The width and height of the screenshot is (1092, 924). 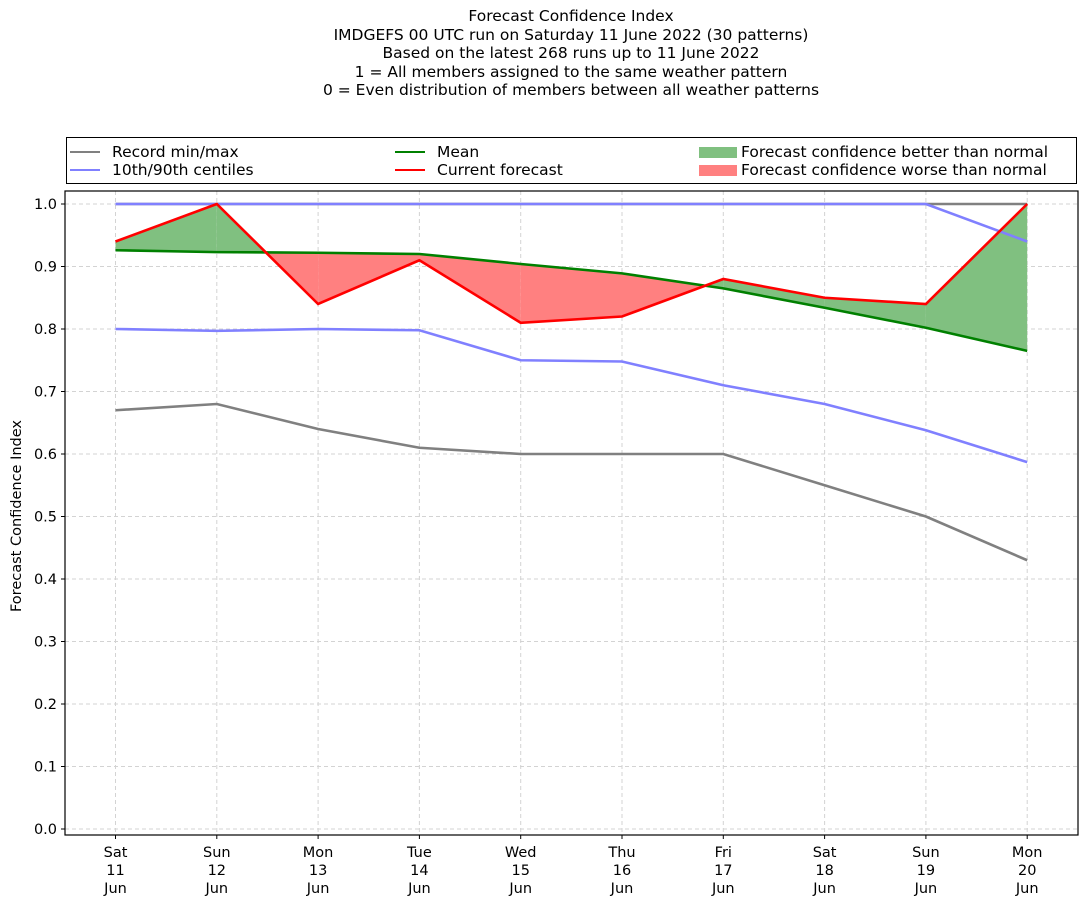 I want to click on y-tick-label: 0.1, so click(x=45, y=768).